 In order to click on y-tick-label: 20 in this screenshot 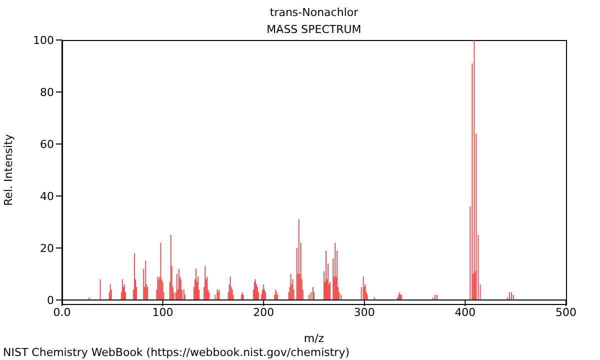, I will do `click(47, 248)`.